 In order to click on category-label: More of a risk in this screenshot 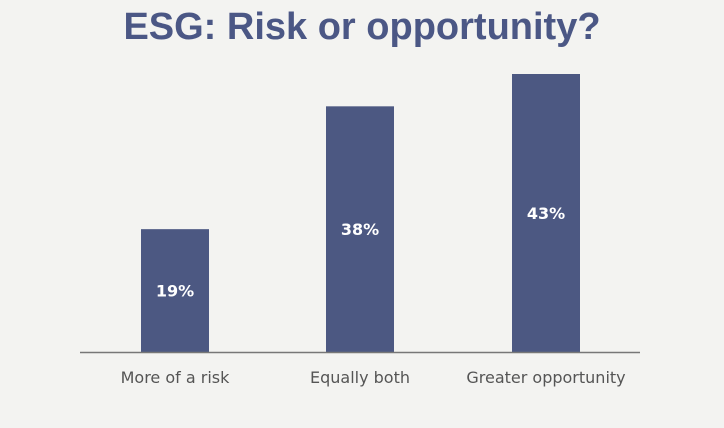, I will do `click(176, 377)`.